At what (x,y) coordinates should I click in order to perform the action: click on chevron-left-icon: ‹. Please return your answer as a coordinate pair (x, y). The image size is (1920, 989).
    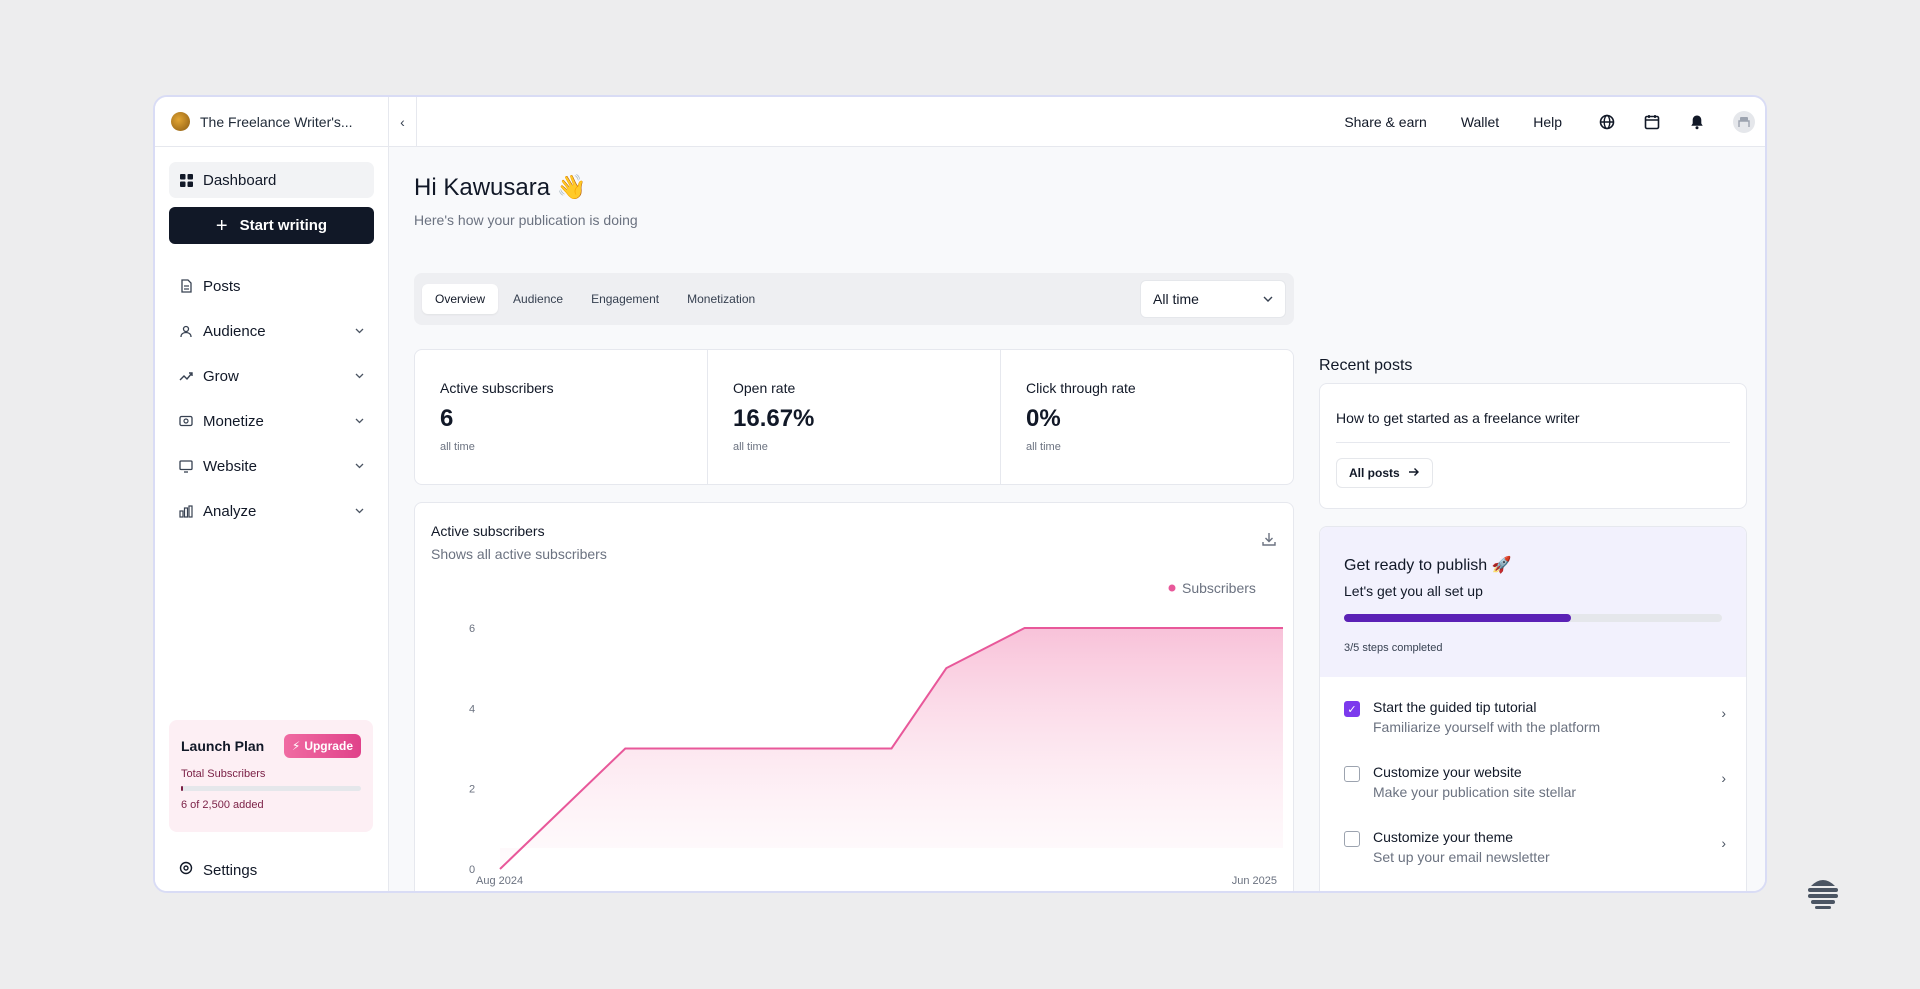
    Looking at the image, I should click on (402, 121).